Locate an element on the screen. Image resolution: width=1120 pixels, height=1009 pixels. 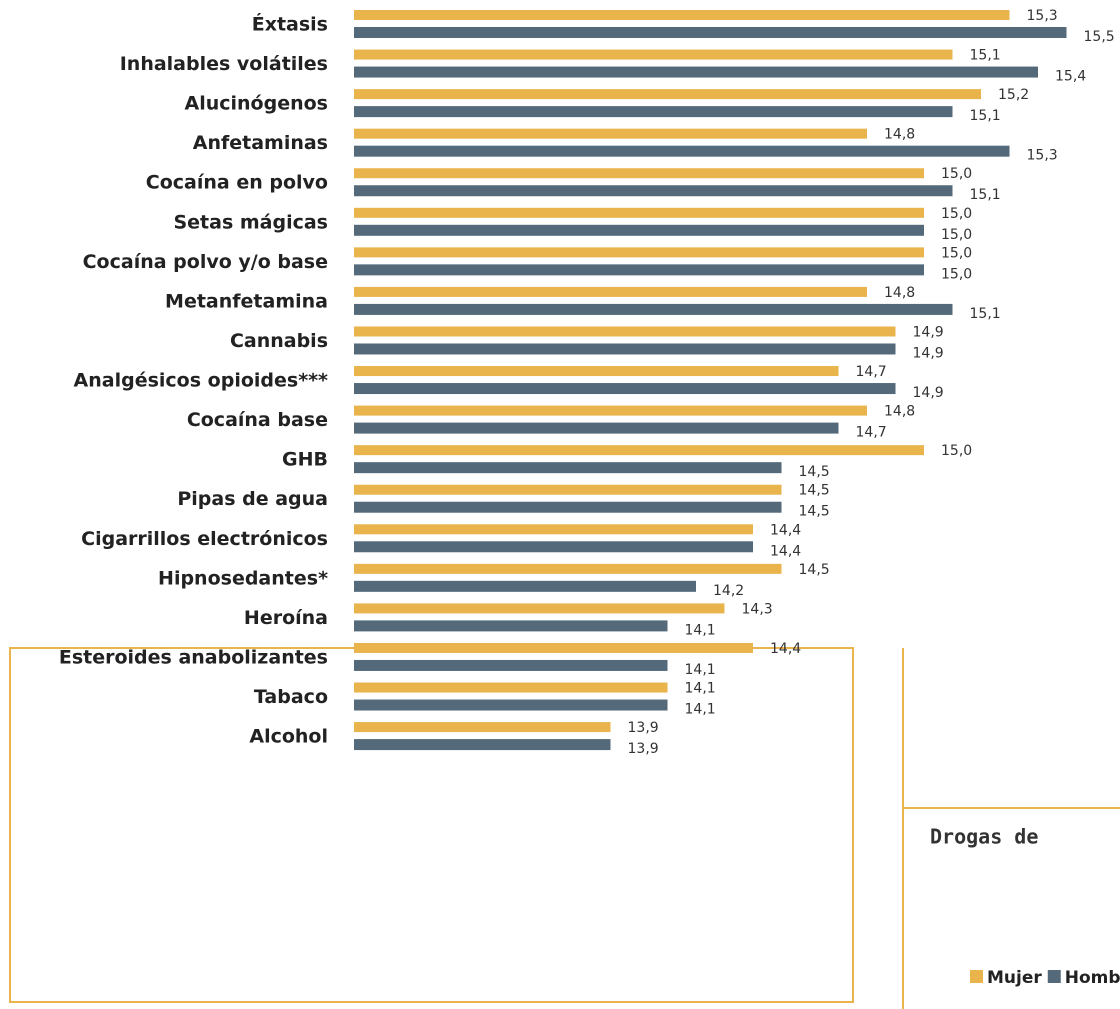
category-label: Metanfetamina is located at coordinates (246, 301).